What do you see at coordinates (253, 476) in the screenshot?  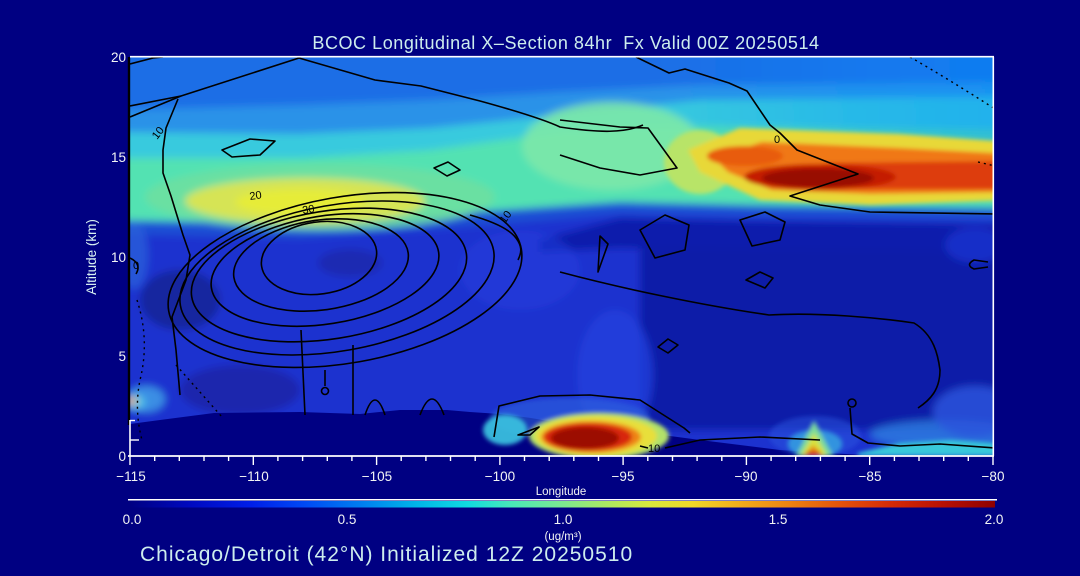 I see `svg-text: −110` at bounding box center [253, 476].